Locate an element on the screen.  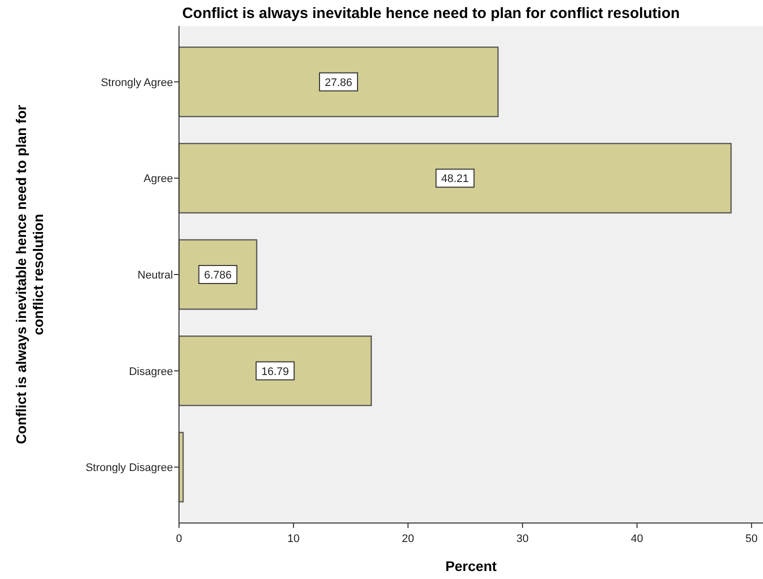
data-label: 6.786 is located at coordinates (218, 276).